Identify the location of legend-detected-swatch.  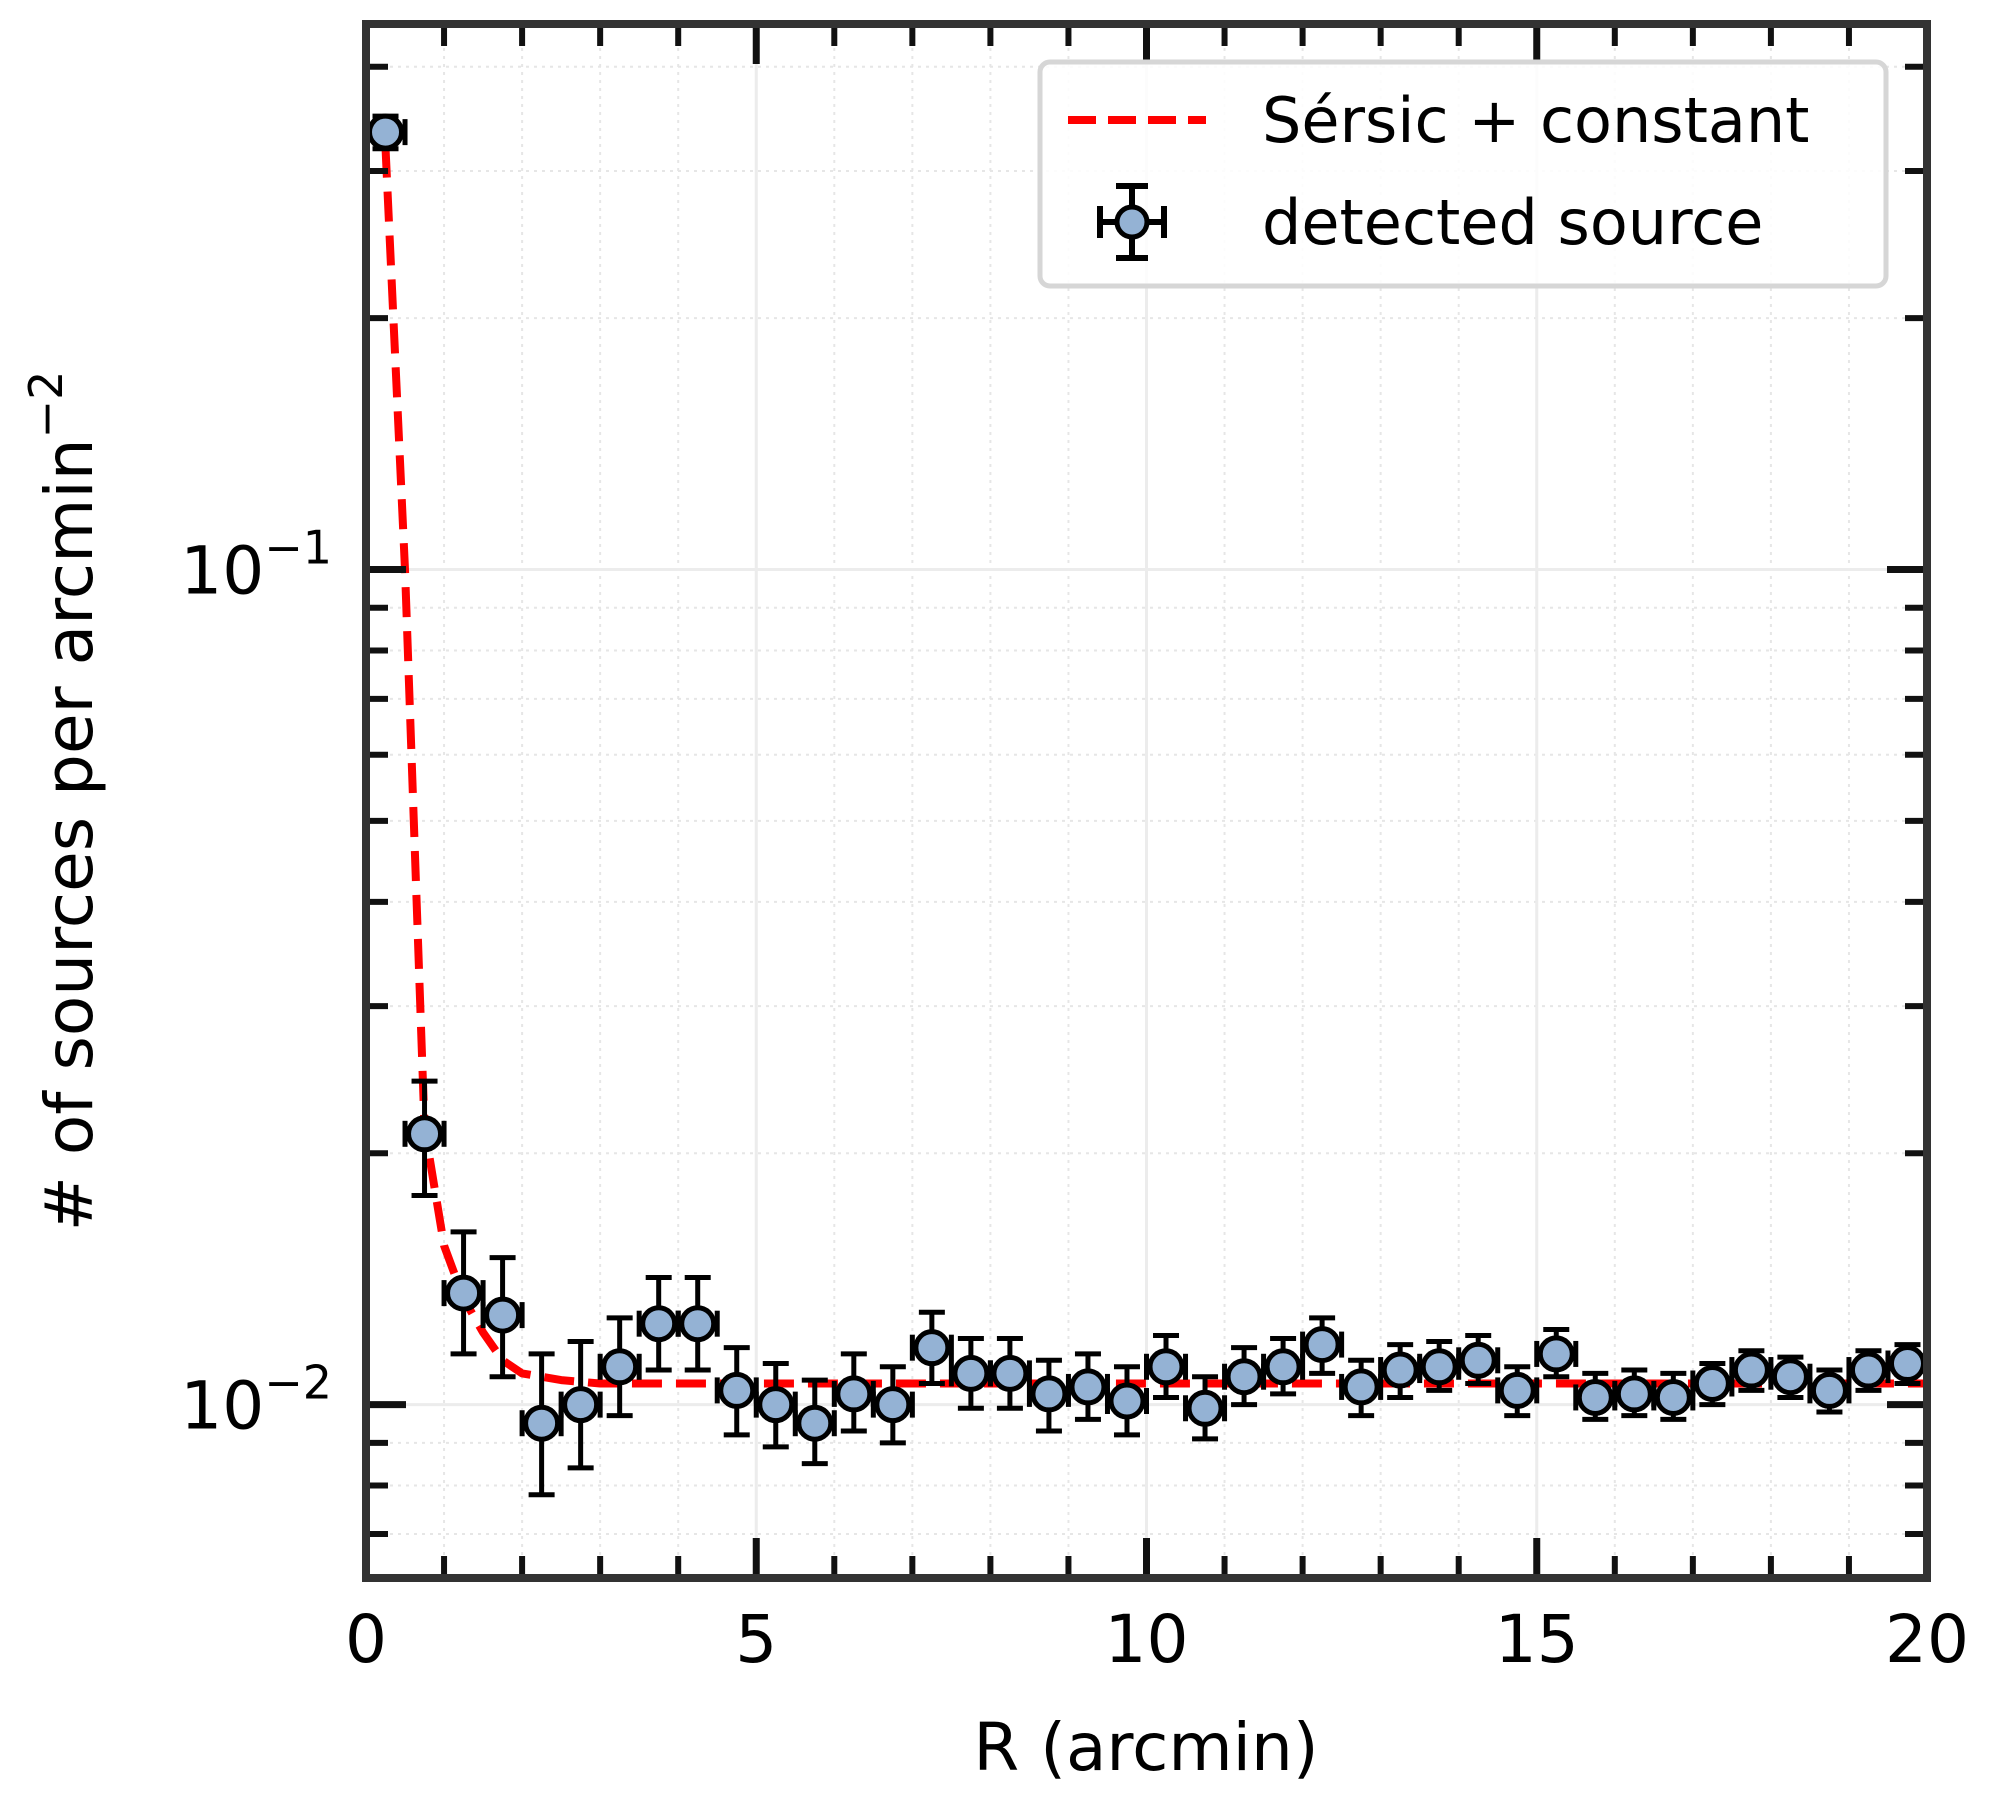
(1132, 222).